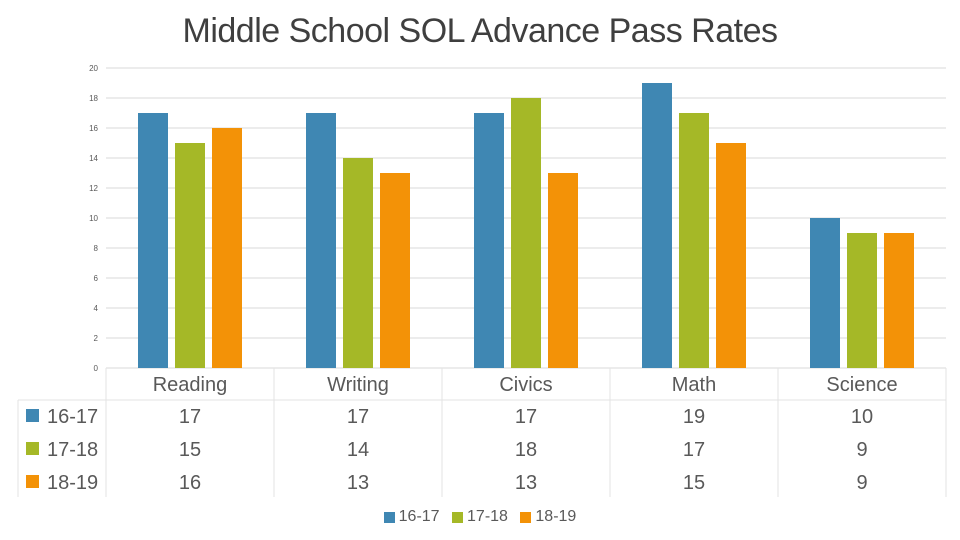  I want to click on data-label: 19, so click(694, 417).